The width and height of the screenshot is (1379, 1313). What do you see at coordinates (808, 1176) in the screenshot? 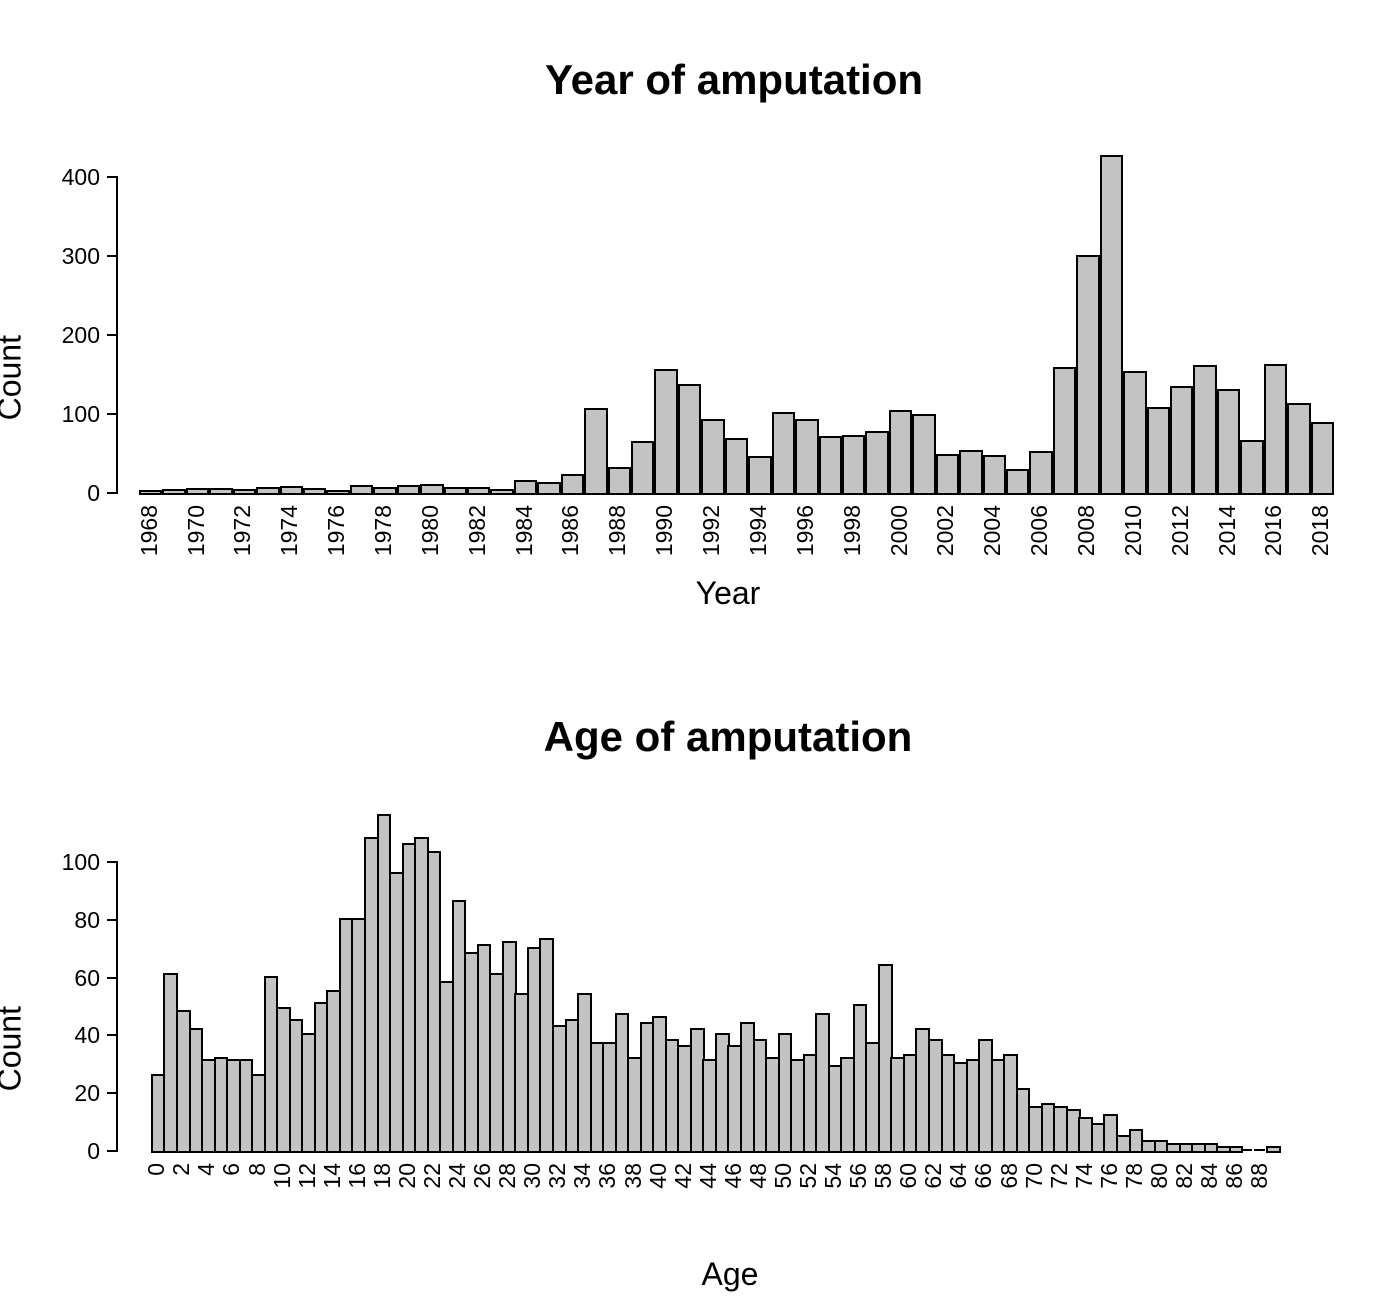
I see `x-tick-label: 52` at bounding box center [808, 1176].